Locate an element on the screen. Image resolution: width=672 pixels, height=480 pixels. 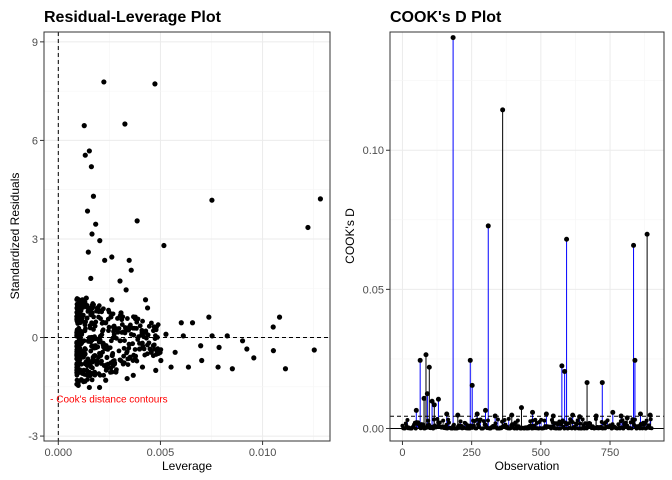
y-axis-ticks: -3 0 3 6 9 is located at coordinates (36, 240).